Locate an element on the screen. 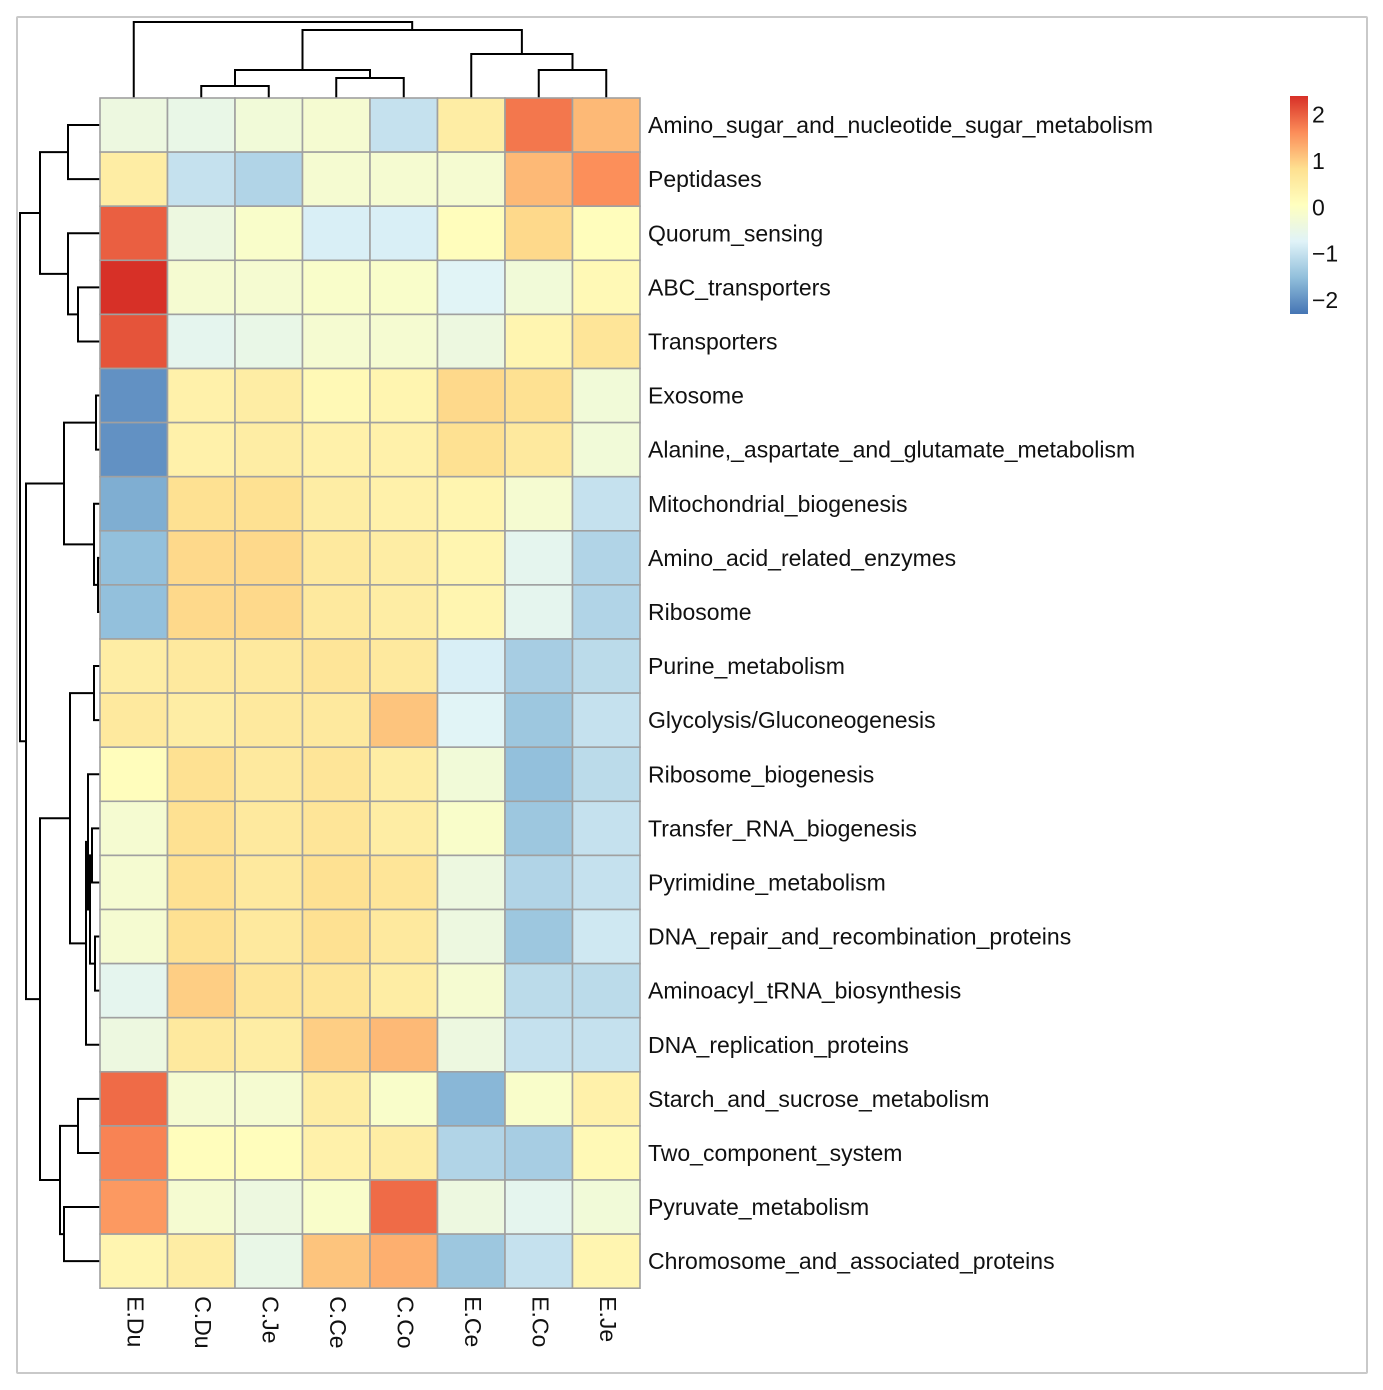 Image resolution: width=1383 pixels, height=1390 pixels. colorbar-tick-label: 1 is located at coordinates (1318, 161).